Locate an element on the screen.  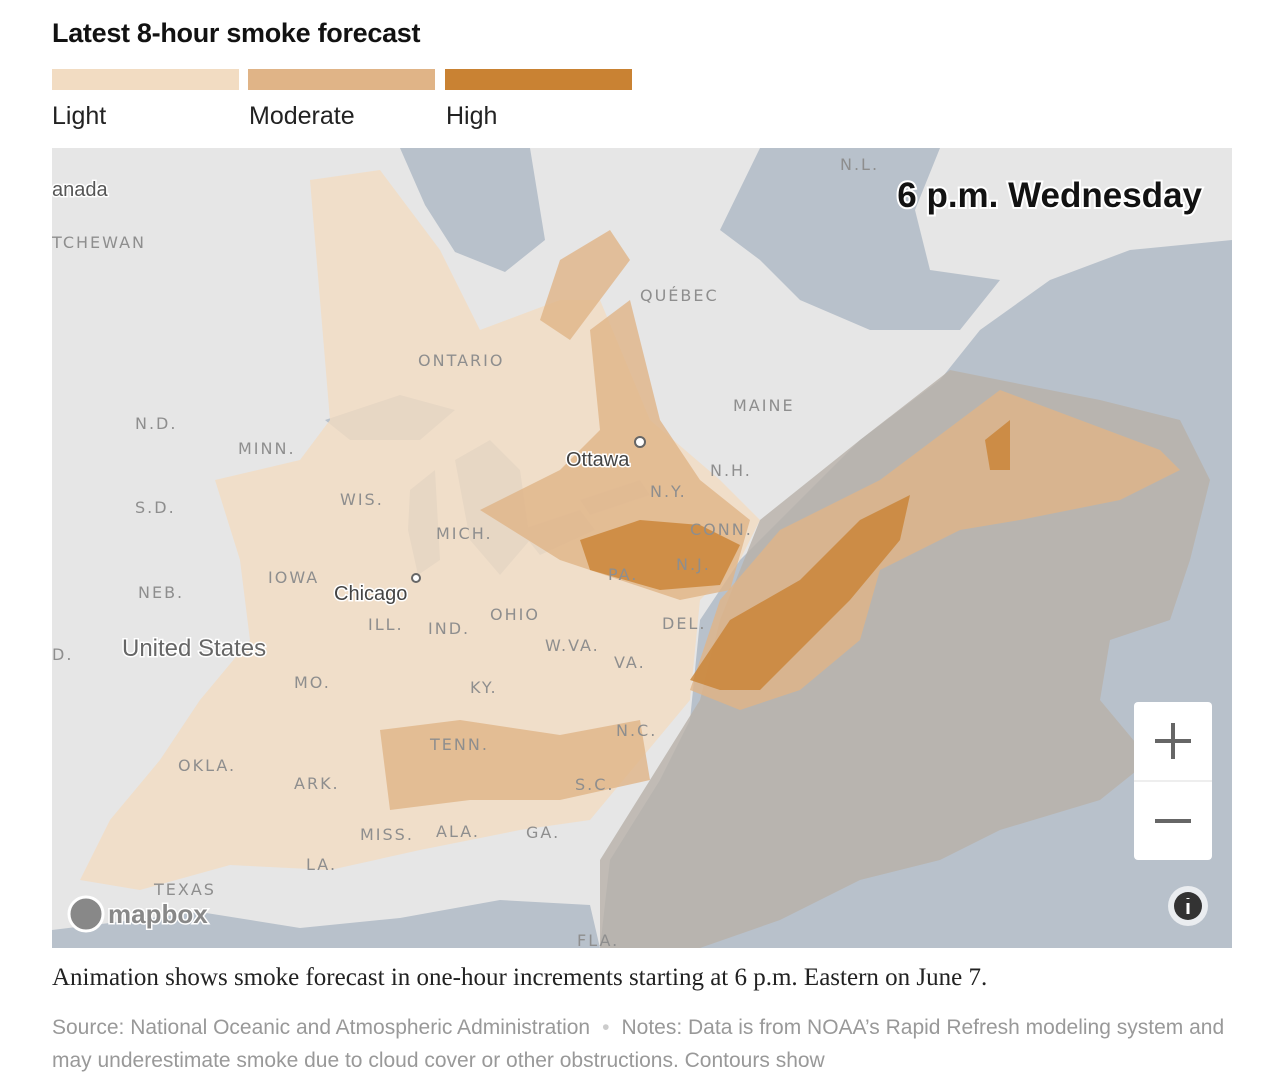
map-label: TEXAS is located at coordinates (184, 889).